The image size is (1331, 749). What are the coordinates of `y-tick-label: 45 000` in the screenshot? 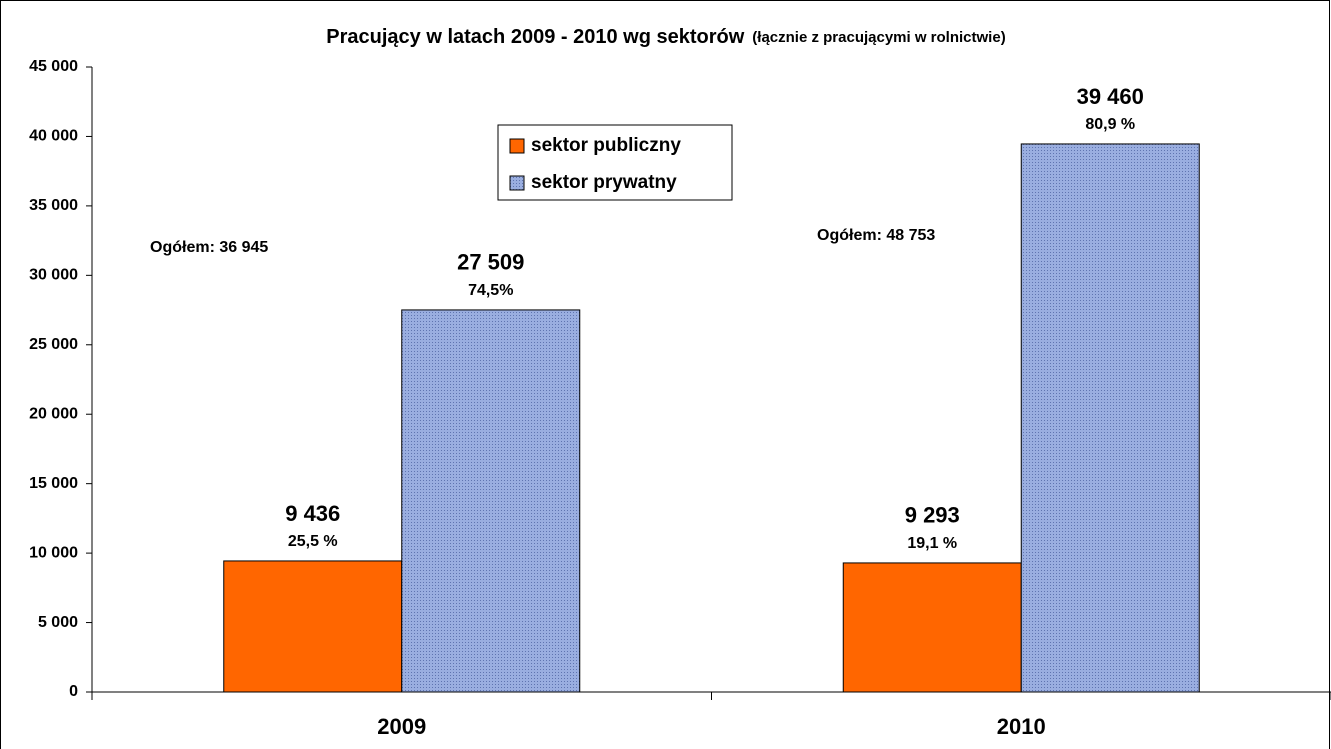 It's located at (53, 66).